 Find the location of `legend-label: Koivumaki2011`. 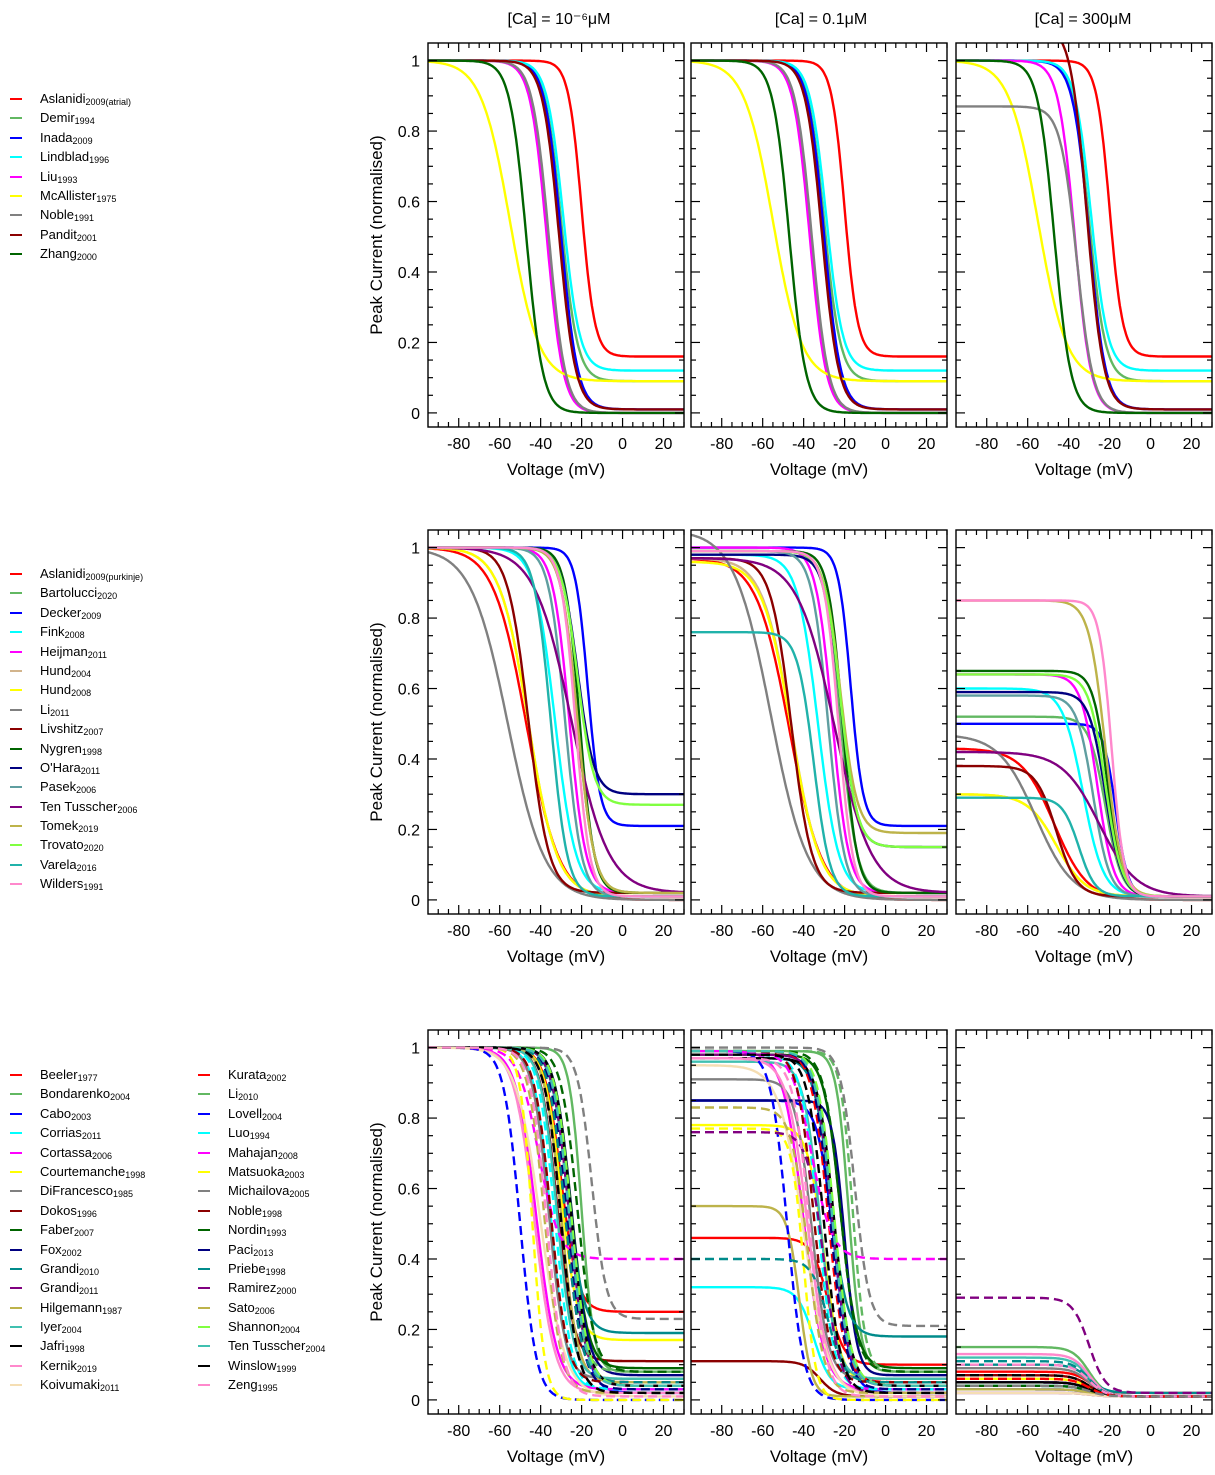

legend-label: Koivumaki2011 is located at coordinates (80, 1385).